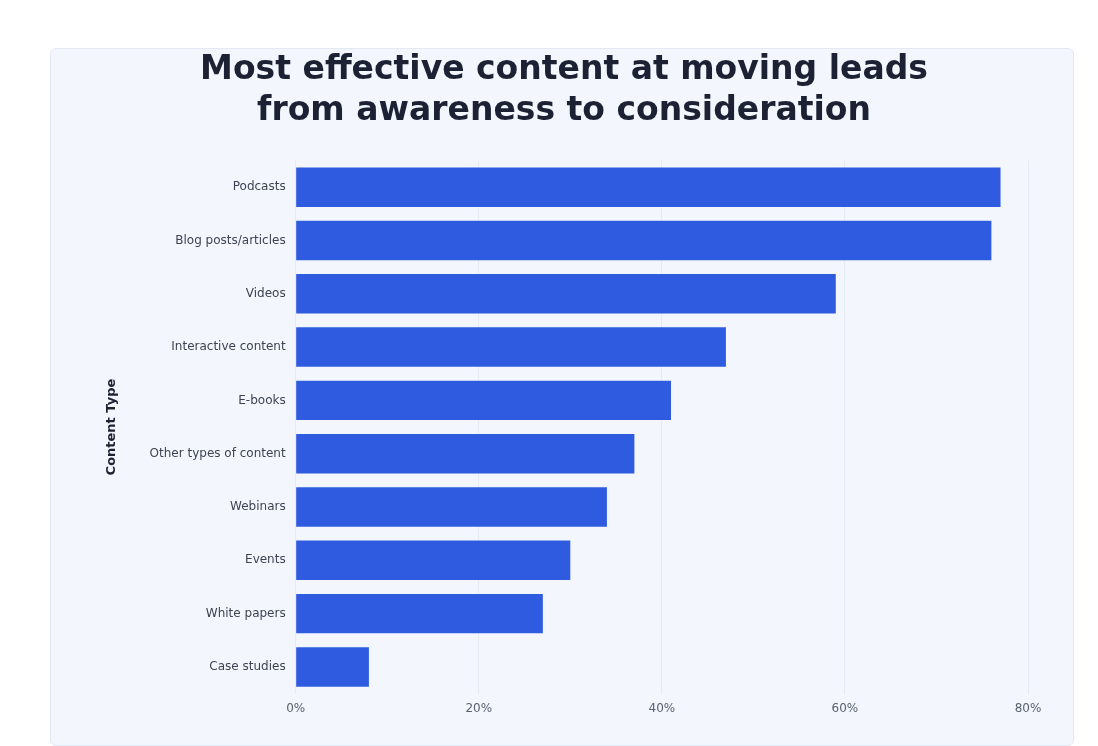  What do you see at coordinates (258, 506) in the screenshot?
I see `y-tick-label: Webinars` at bounding box center [258, 506].